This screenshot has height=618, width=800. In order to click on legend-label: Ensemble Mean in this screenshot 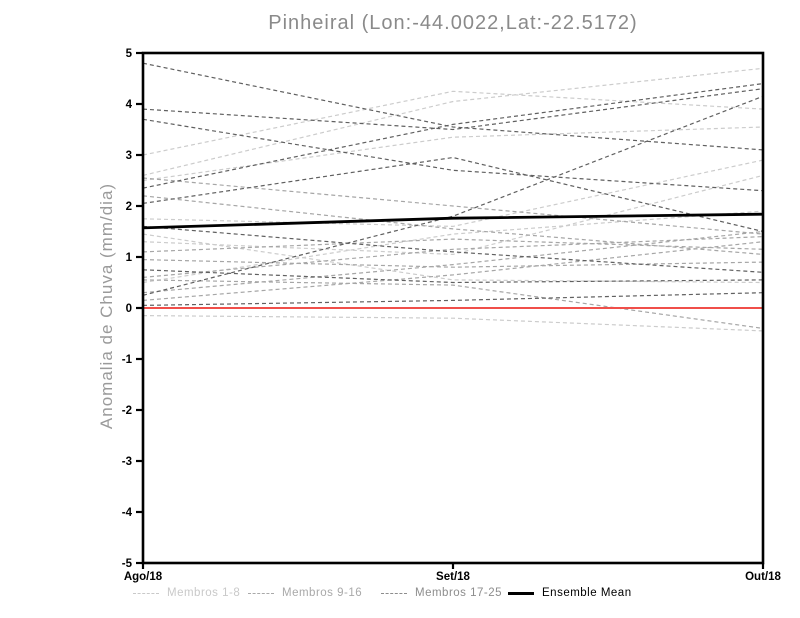, I will do `click(587, 593)`.